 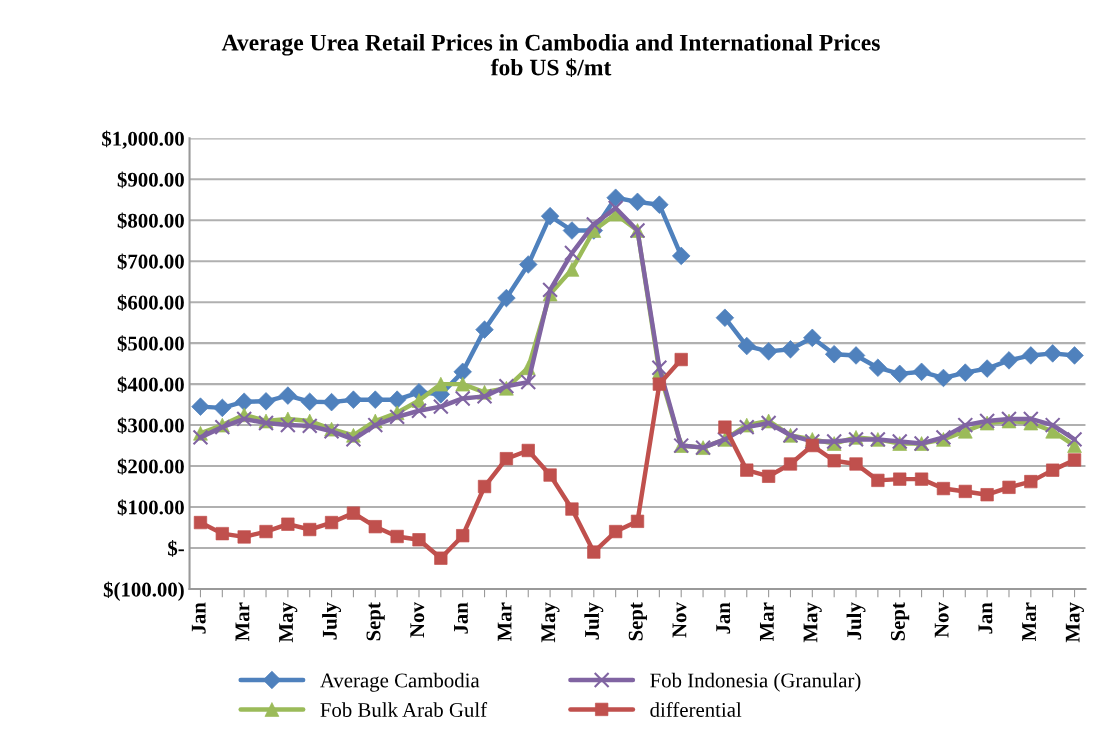 What do you see at coordinates (176, 548) in the screenshot?
I see `y-tick-label: $-` at bounding box center [176, 548].